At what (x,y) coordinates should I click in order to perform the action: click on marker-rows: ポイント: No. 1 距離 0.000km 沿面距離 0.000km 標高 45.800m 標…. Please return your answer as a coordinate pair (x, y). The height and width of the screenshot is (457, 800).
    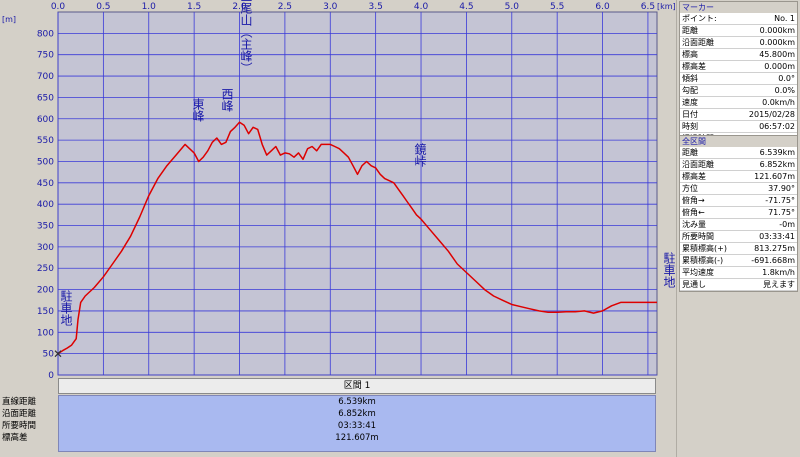
    Looking at the image, I should click on (738, 79).